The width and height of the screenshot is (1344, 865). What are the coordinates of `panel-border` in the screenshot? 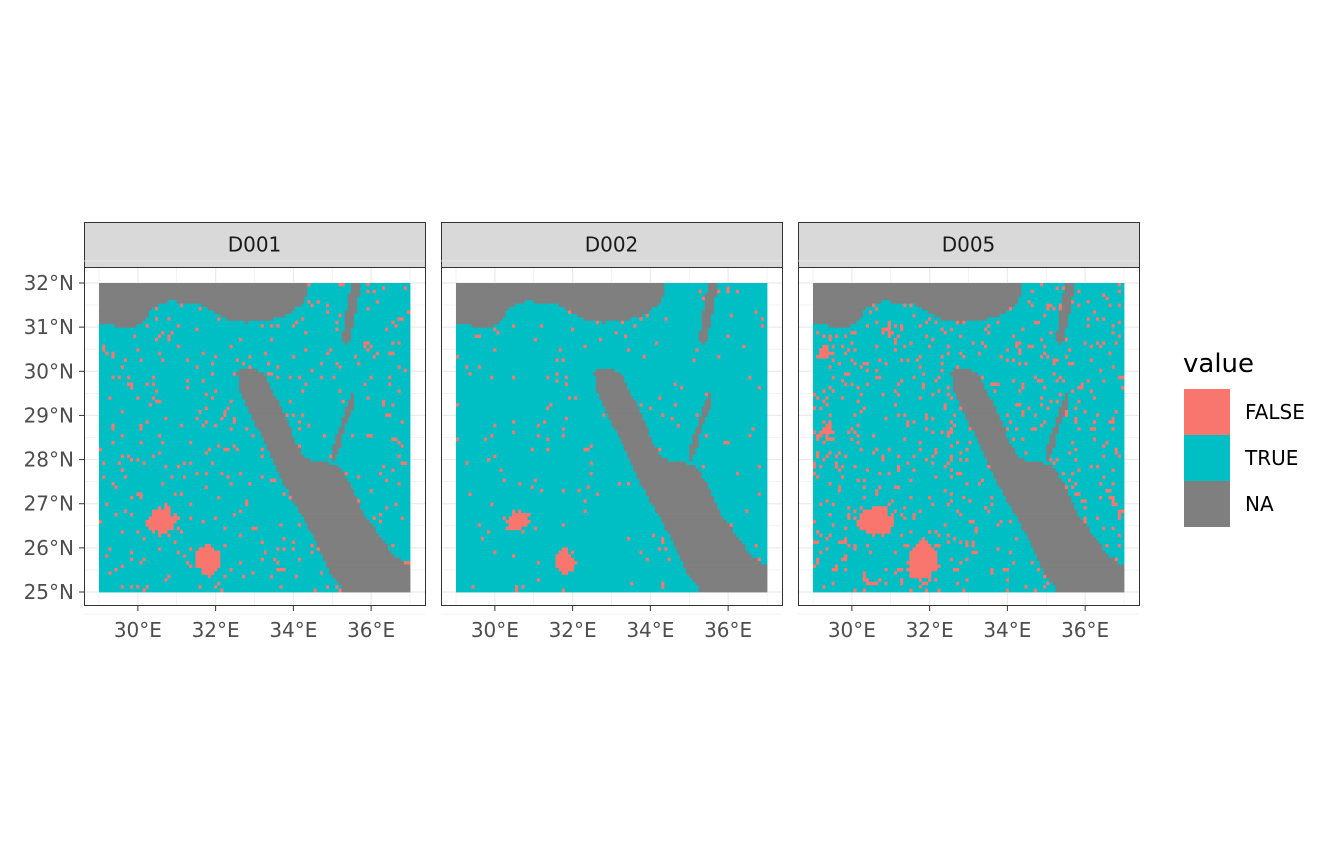 It's located at (969, 436).